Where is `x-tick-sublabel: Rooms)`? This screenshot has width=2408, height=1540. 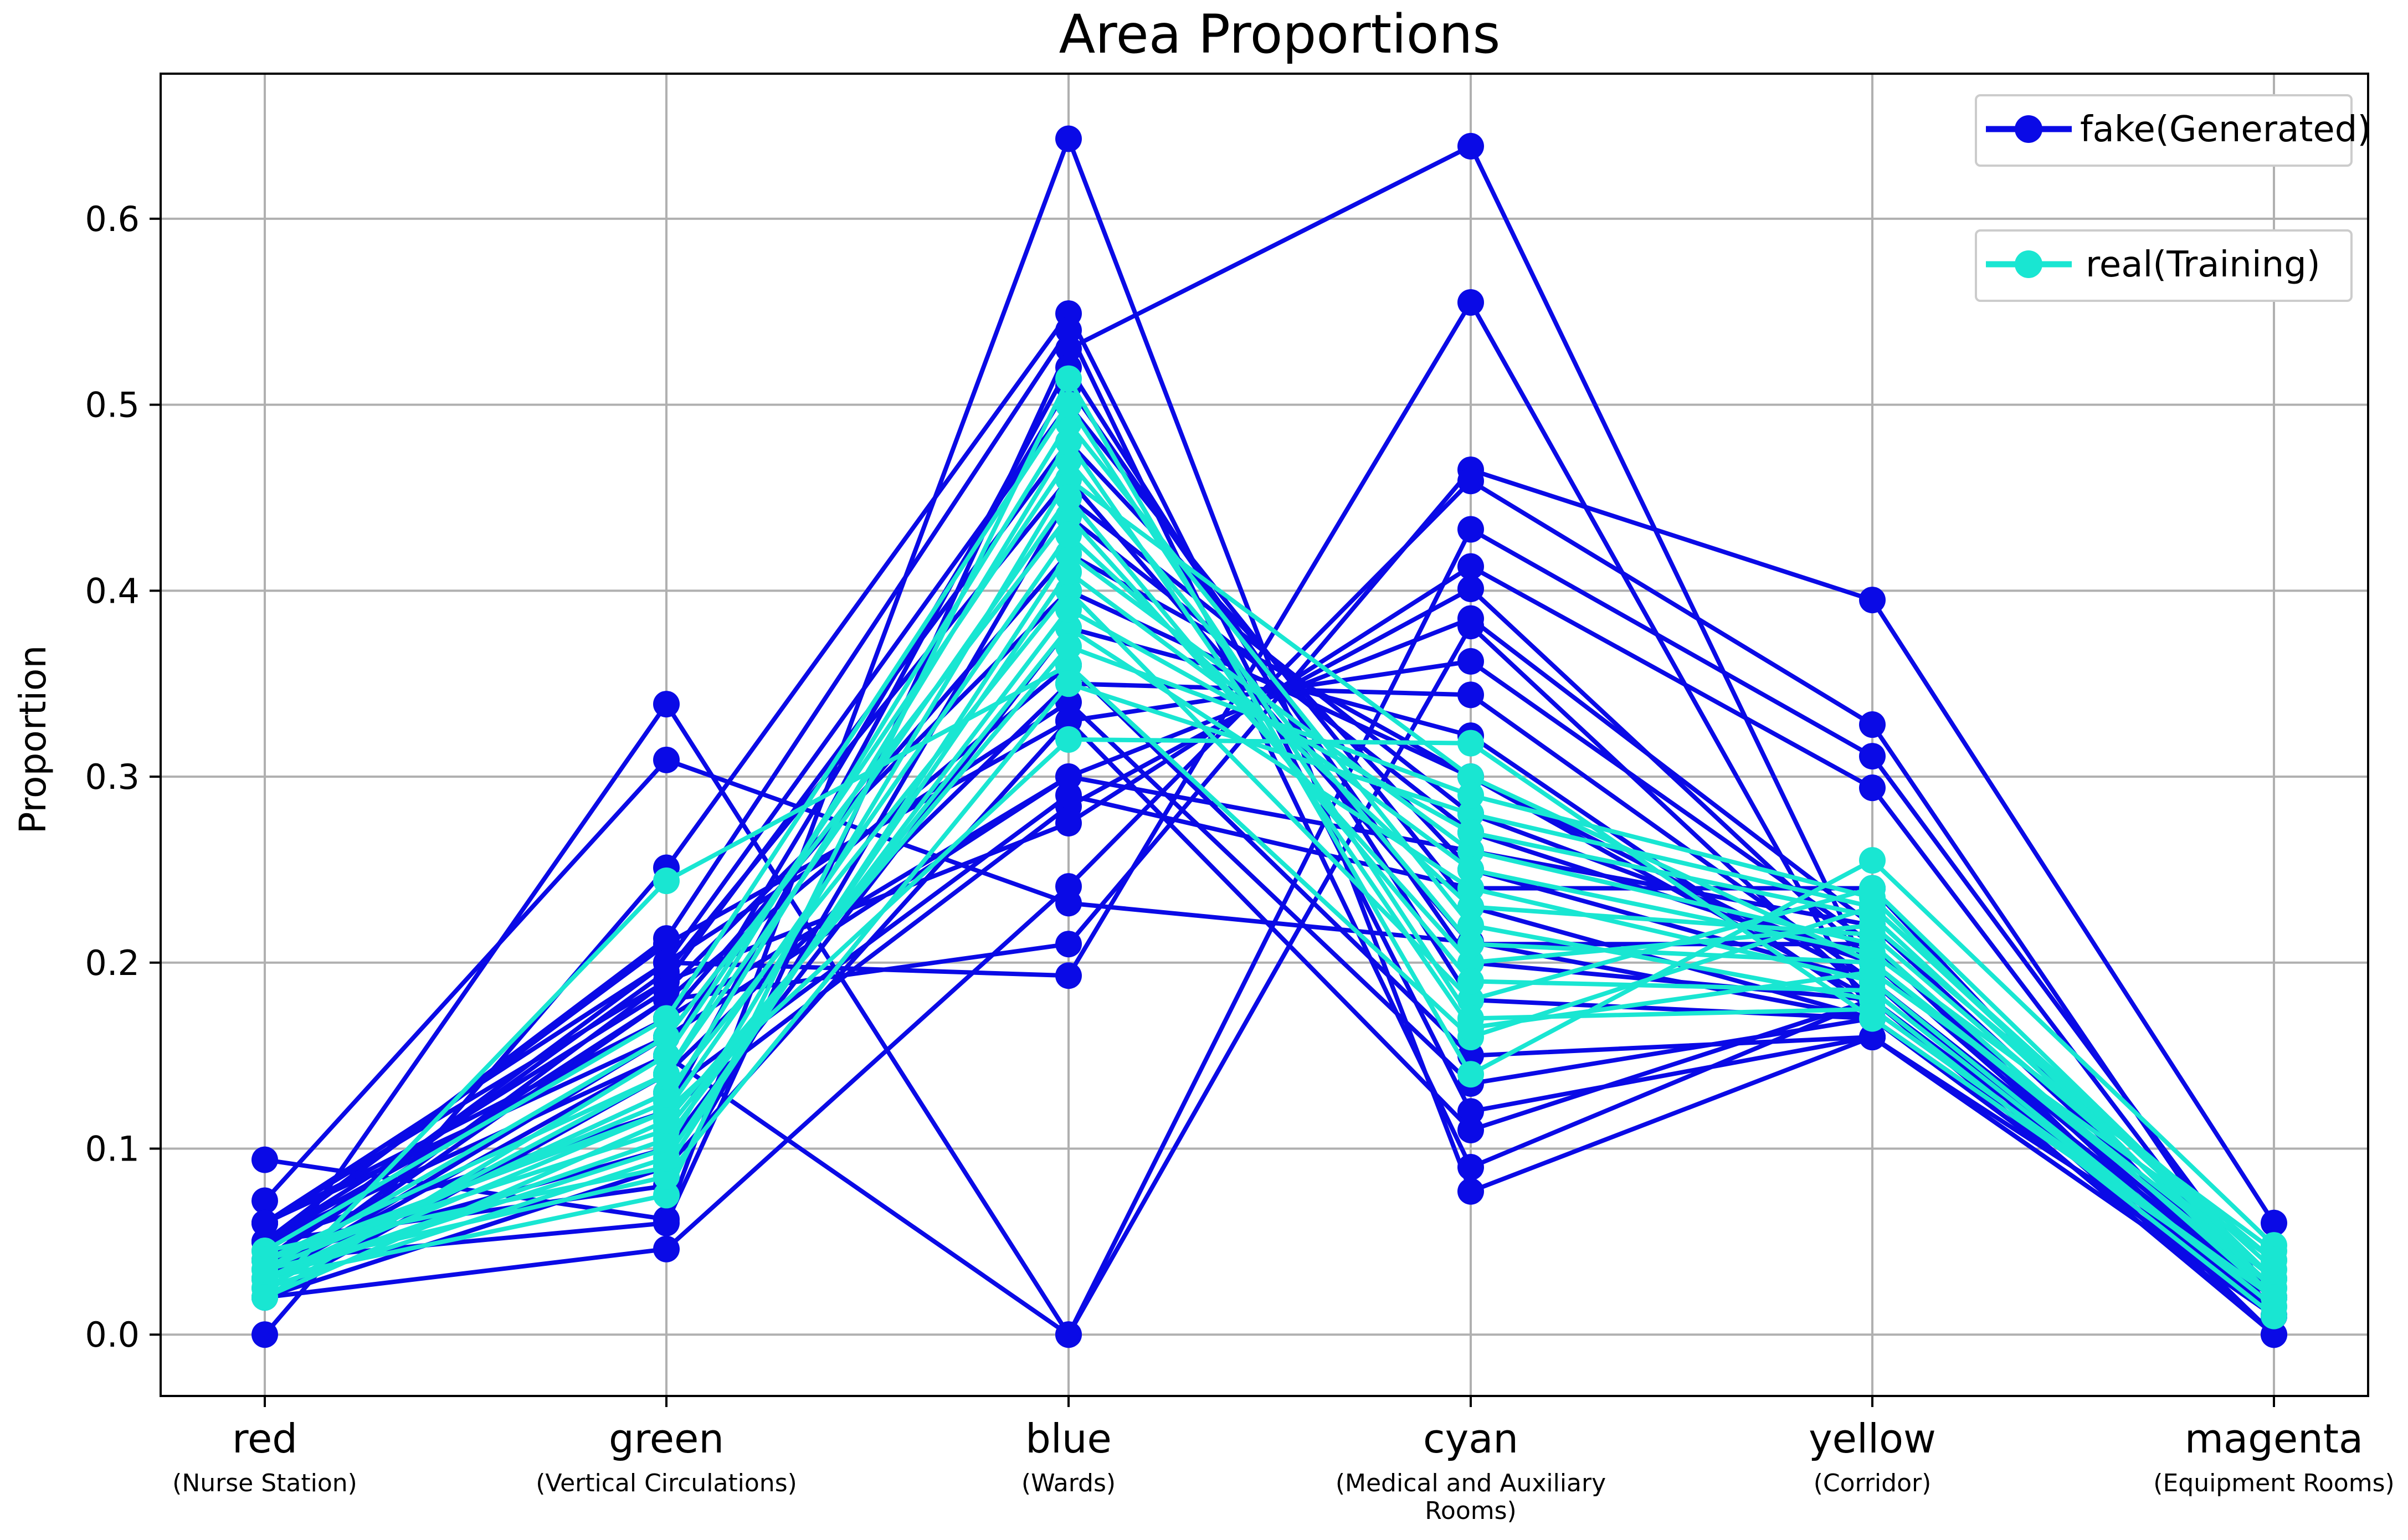
x-tick-sublabel: Rooms) is located at coordinates (1470, 1511).